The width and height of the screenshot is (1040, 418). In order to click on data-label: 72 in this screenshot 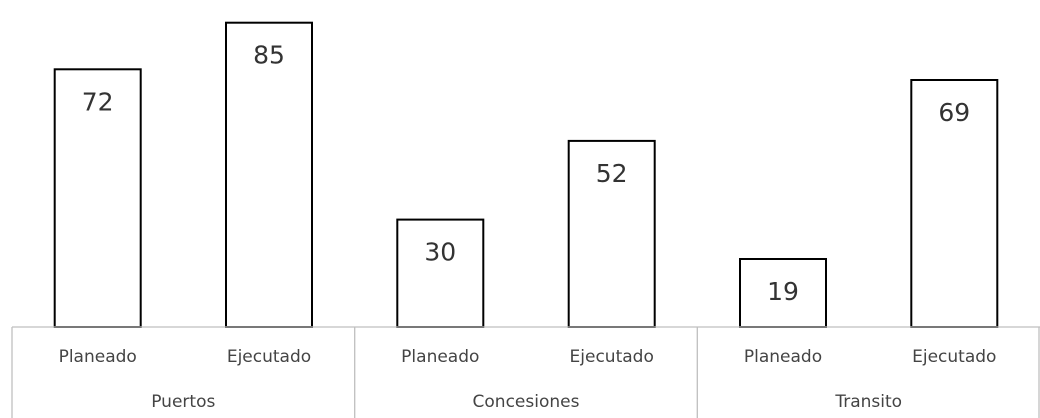, I will do `click(98, 101)`.